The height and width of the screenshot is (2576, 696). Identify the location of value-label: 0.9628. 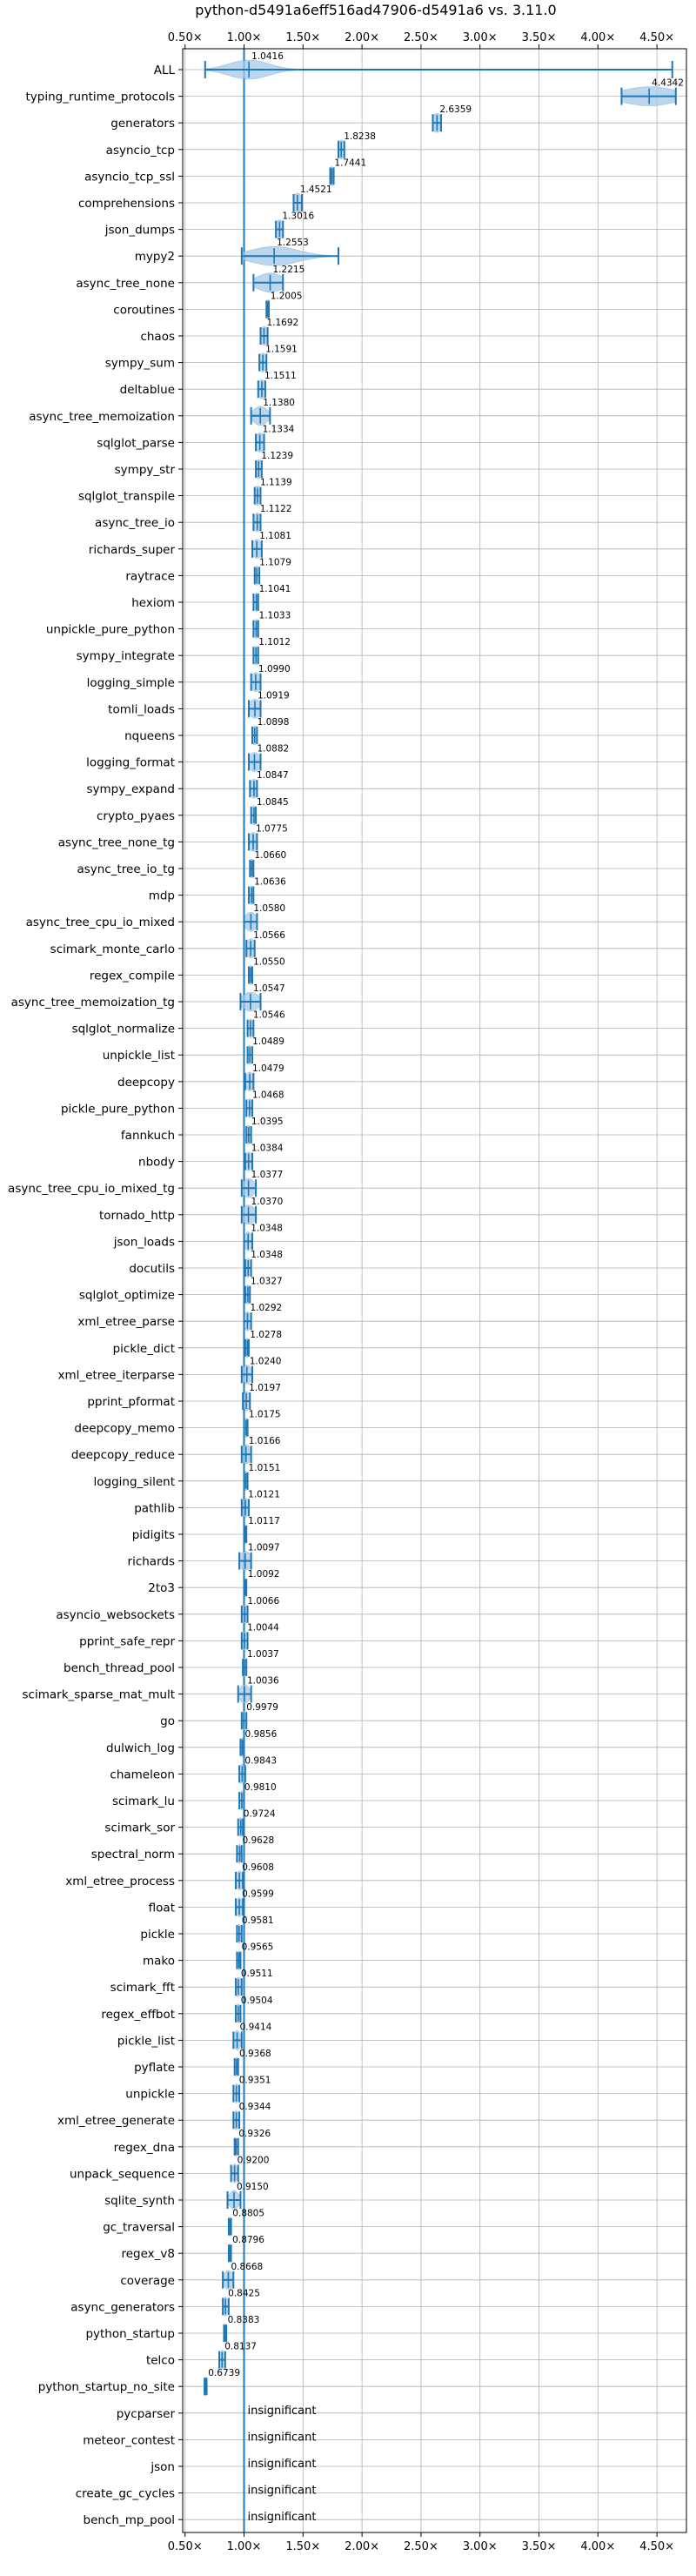
(258, 1840).